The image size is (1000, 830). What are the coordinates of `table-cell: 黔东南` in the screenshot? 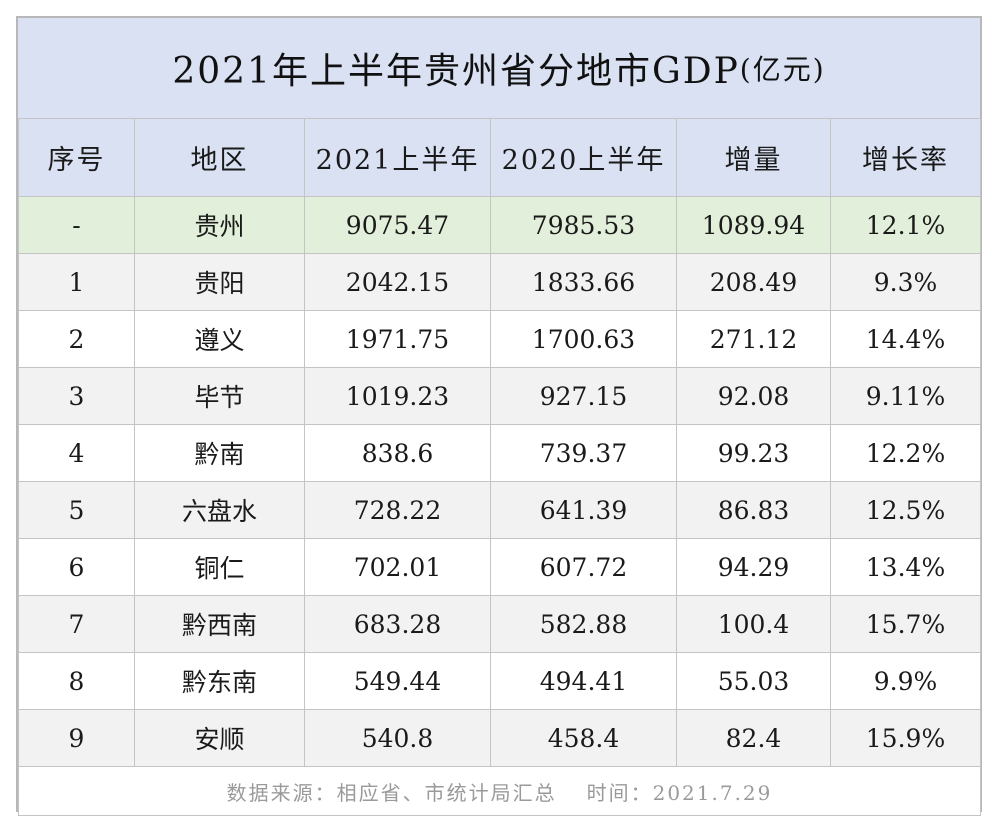 It's located at (219, 681).